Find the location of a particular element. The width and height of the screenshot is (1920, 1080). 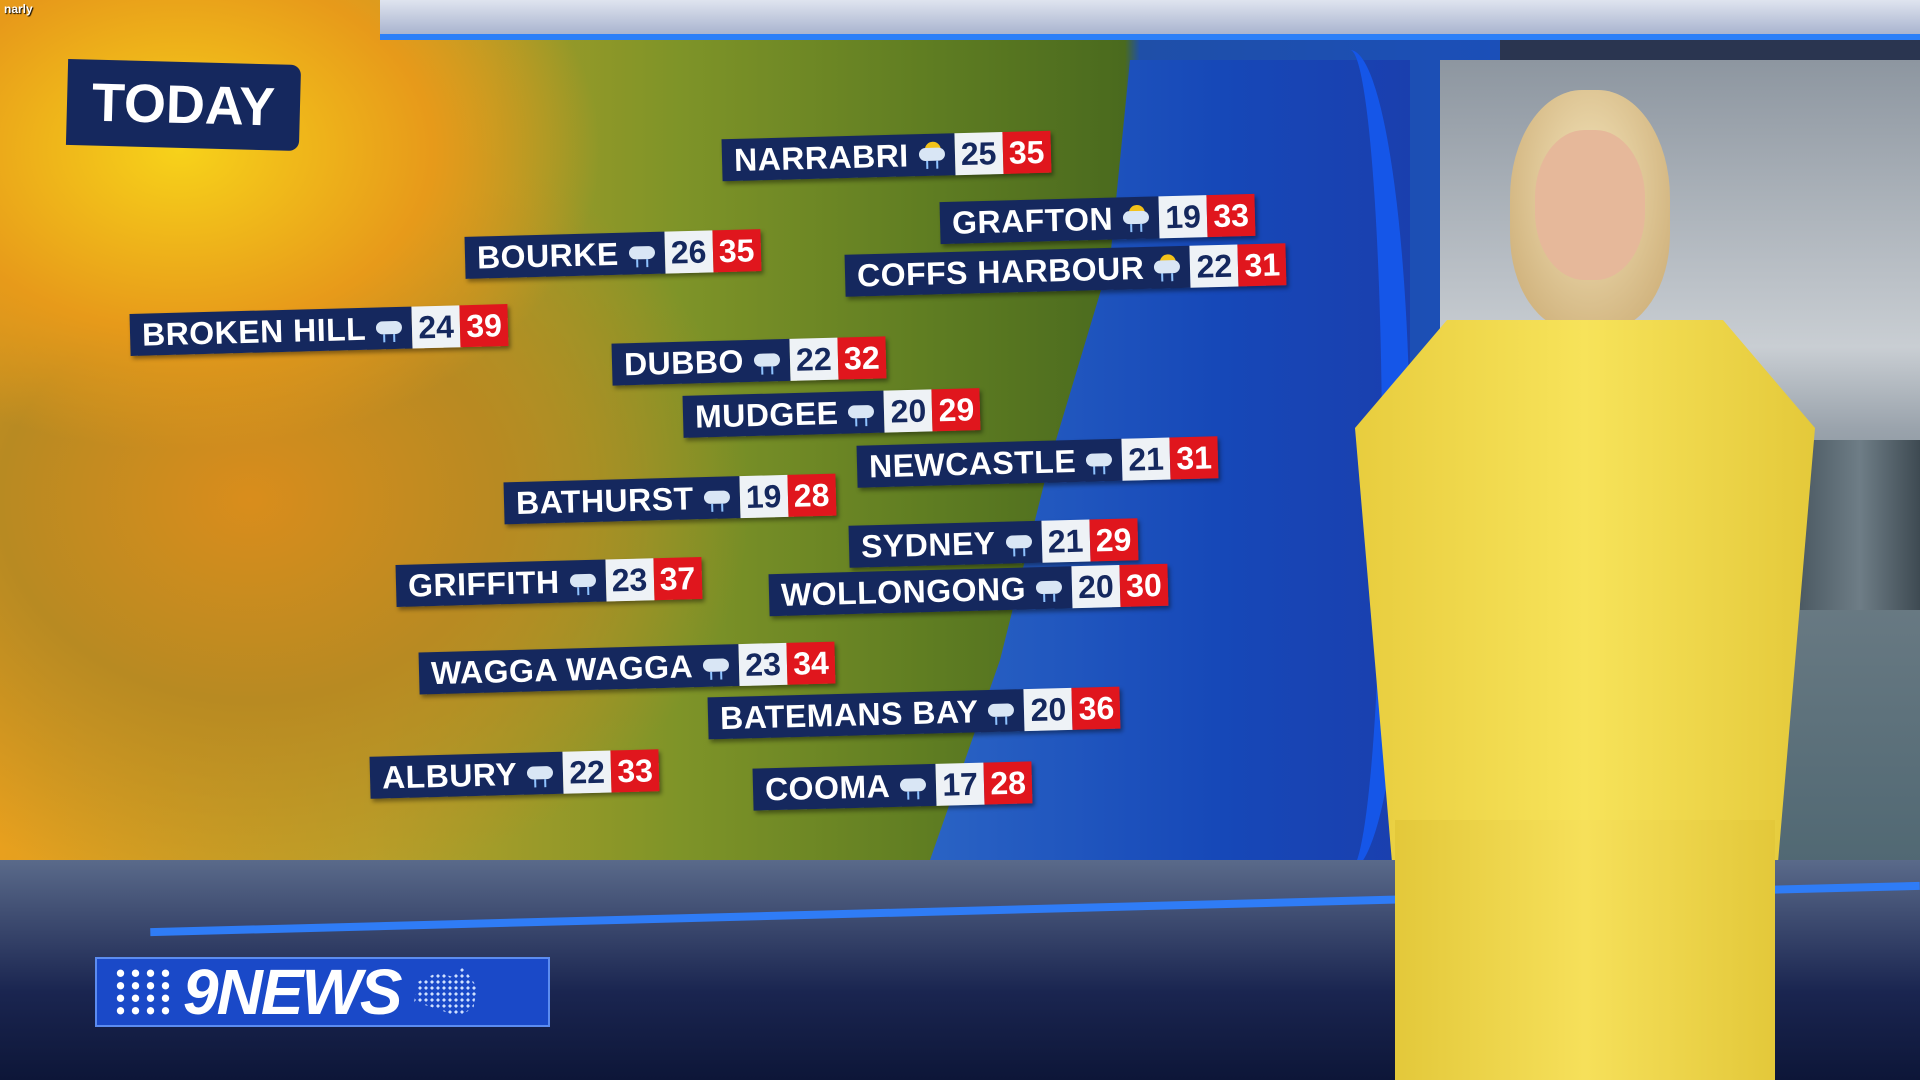

city-label-cooma: COOMA 17 28 is located at coordinates (892, 786).